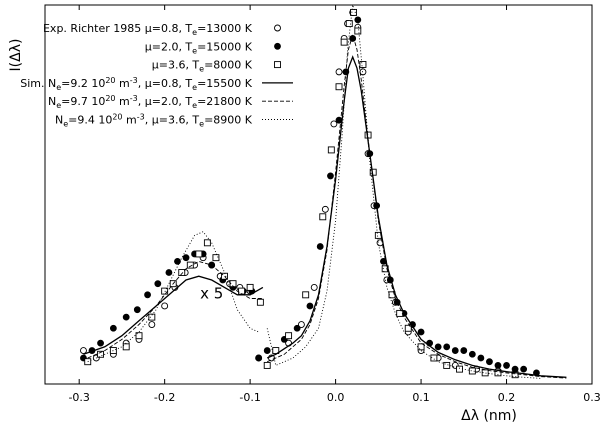 This screenshot has height=429, width=600. Describe the element at coordinates (176, 65) in the screenshot. I see `legend-label-part: μ=3.6, T` at that location.